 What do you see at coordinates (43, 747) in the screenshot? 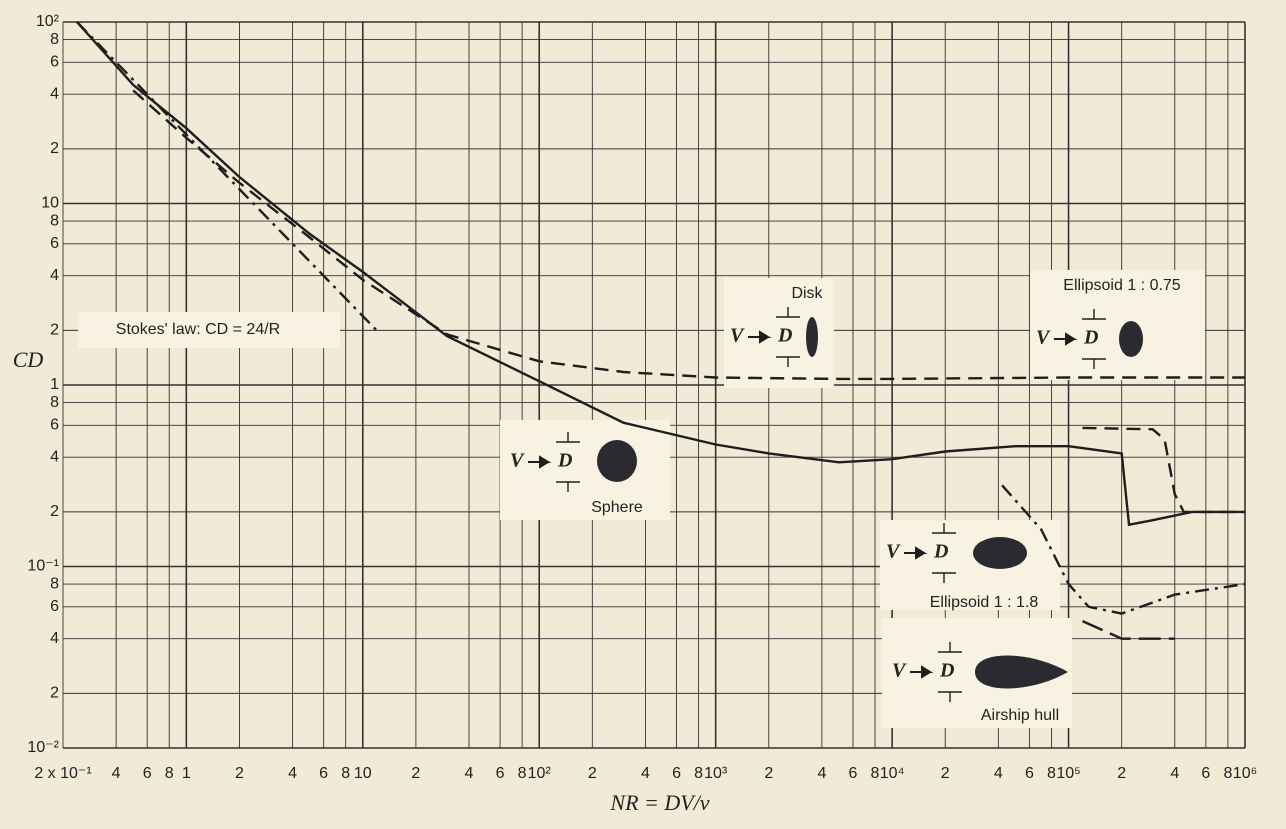
I see `y-tick-label: 10⁻²` at bounding box center [43, 747].